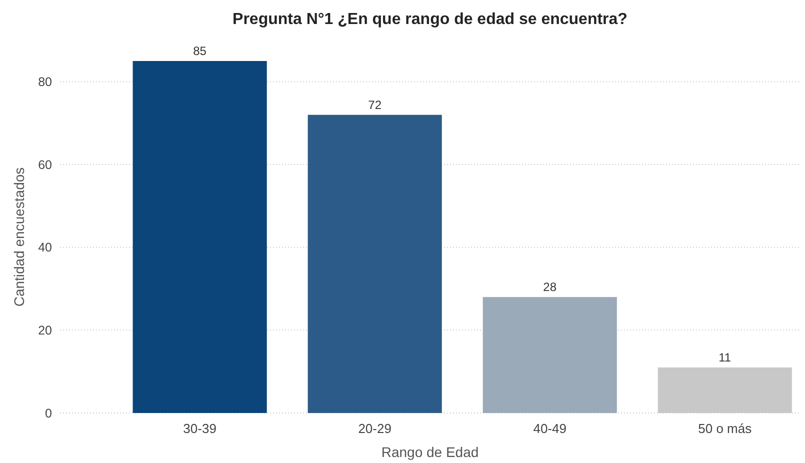 The width and height of the screenshot is (805, 463). What do you see at coordinates (200, 51) in the screenshot?
I see `data-label: 85` at bounding box center [200, 51].